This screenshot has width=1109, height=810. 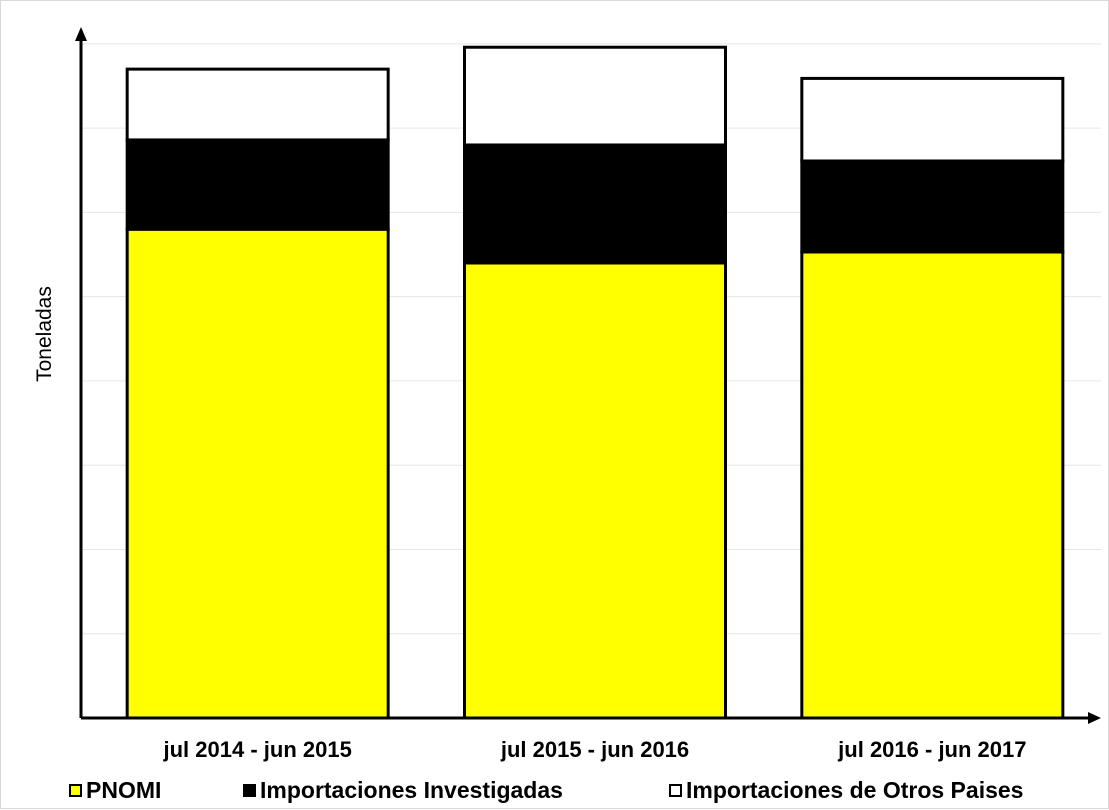 I want to click on legend-label-pnomi: PNOMI, so click(x=124, y=790).